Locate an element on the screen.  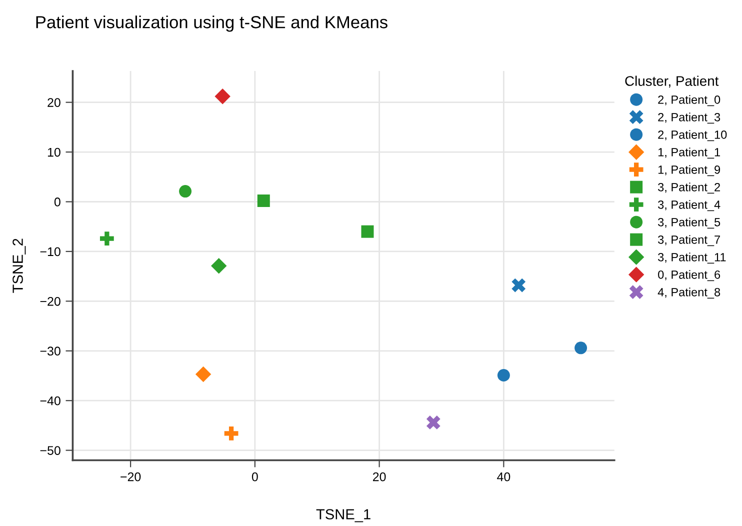
x-tick-label: −20 is located at coordinates (130, 477).